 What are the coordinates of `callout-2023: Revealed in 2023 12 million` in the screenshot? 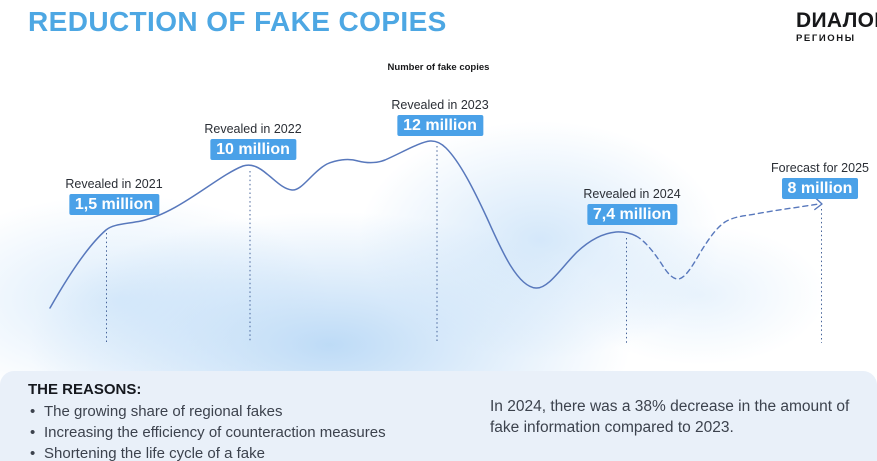 It's located at (440, 117).